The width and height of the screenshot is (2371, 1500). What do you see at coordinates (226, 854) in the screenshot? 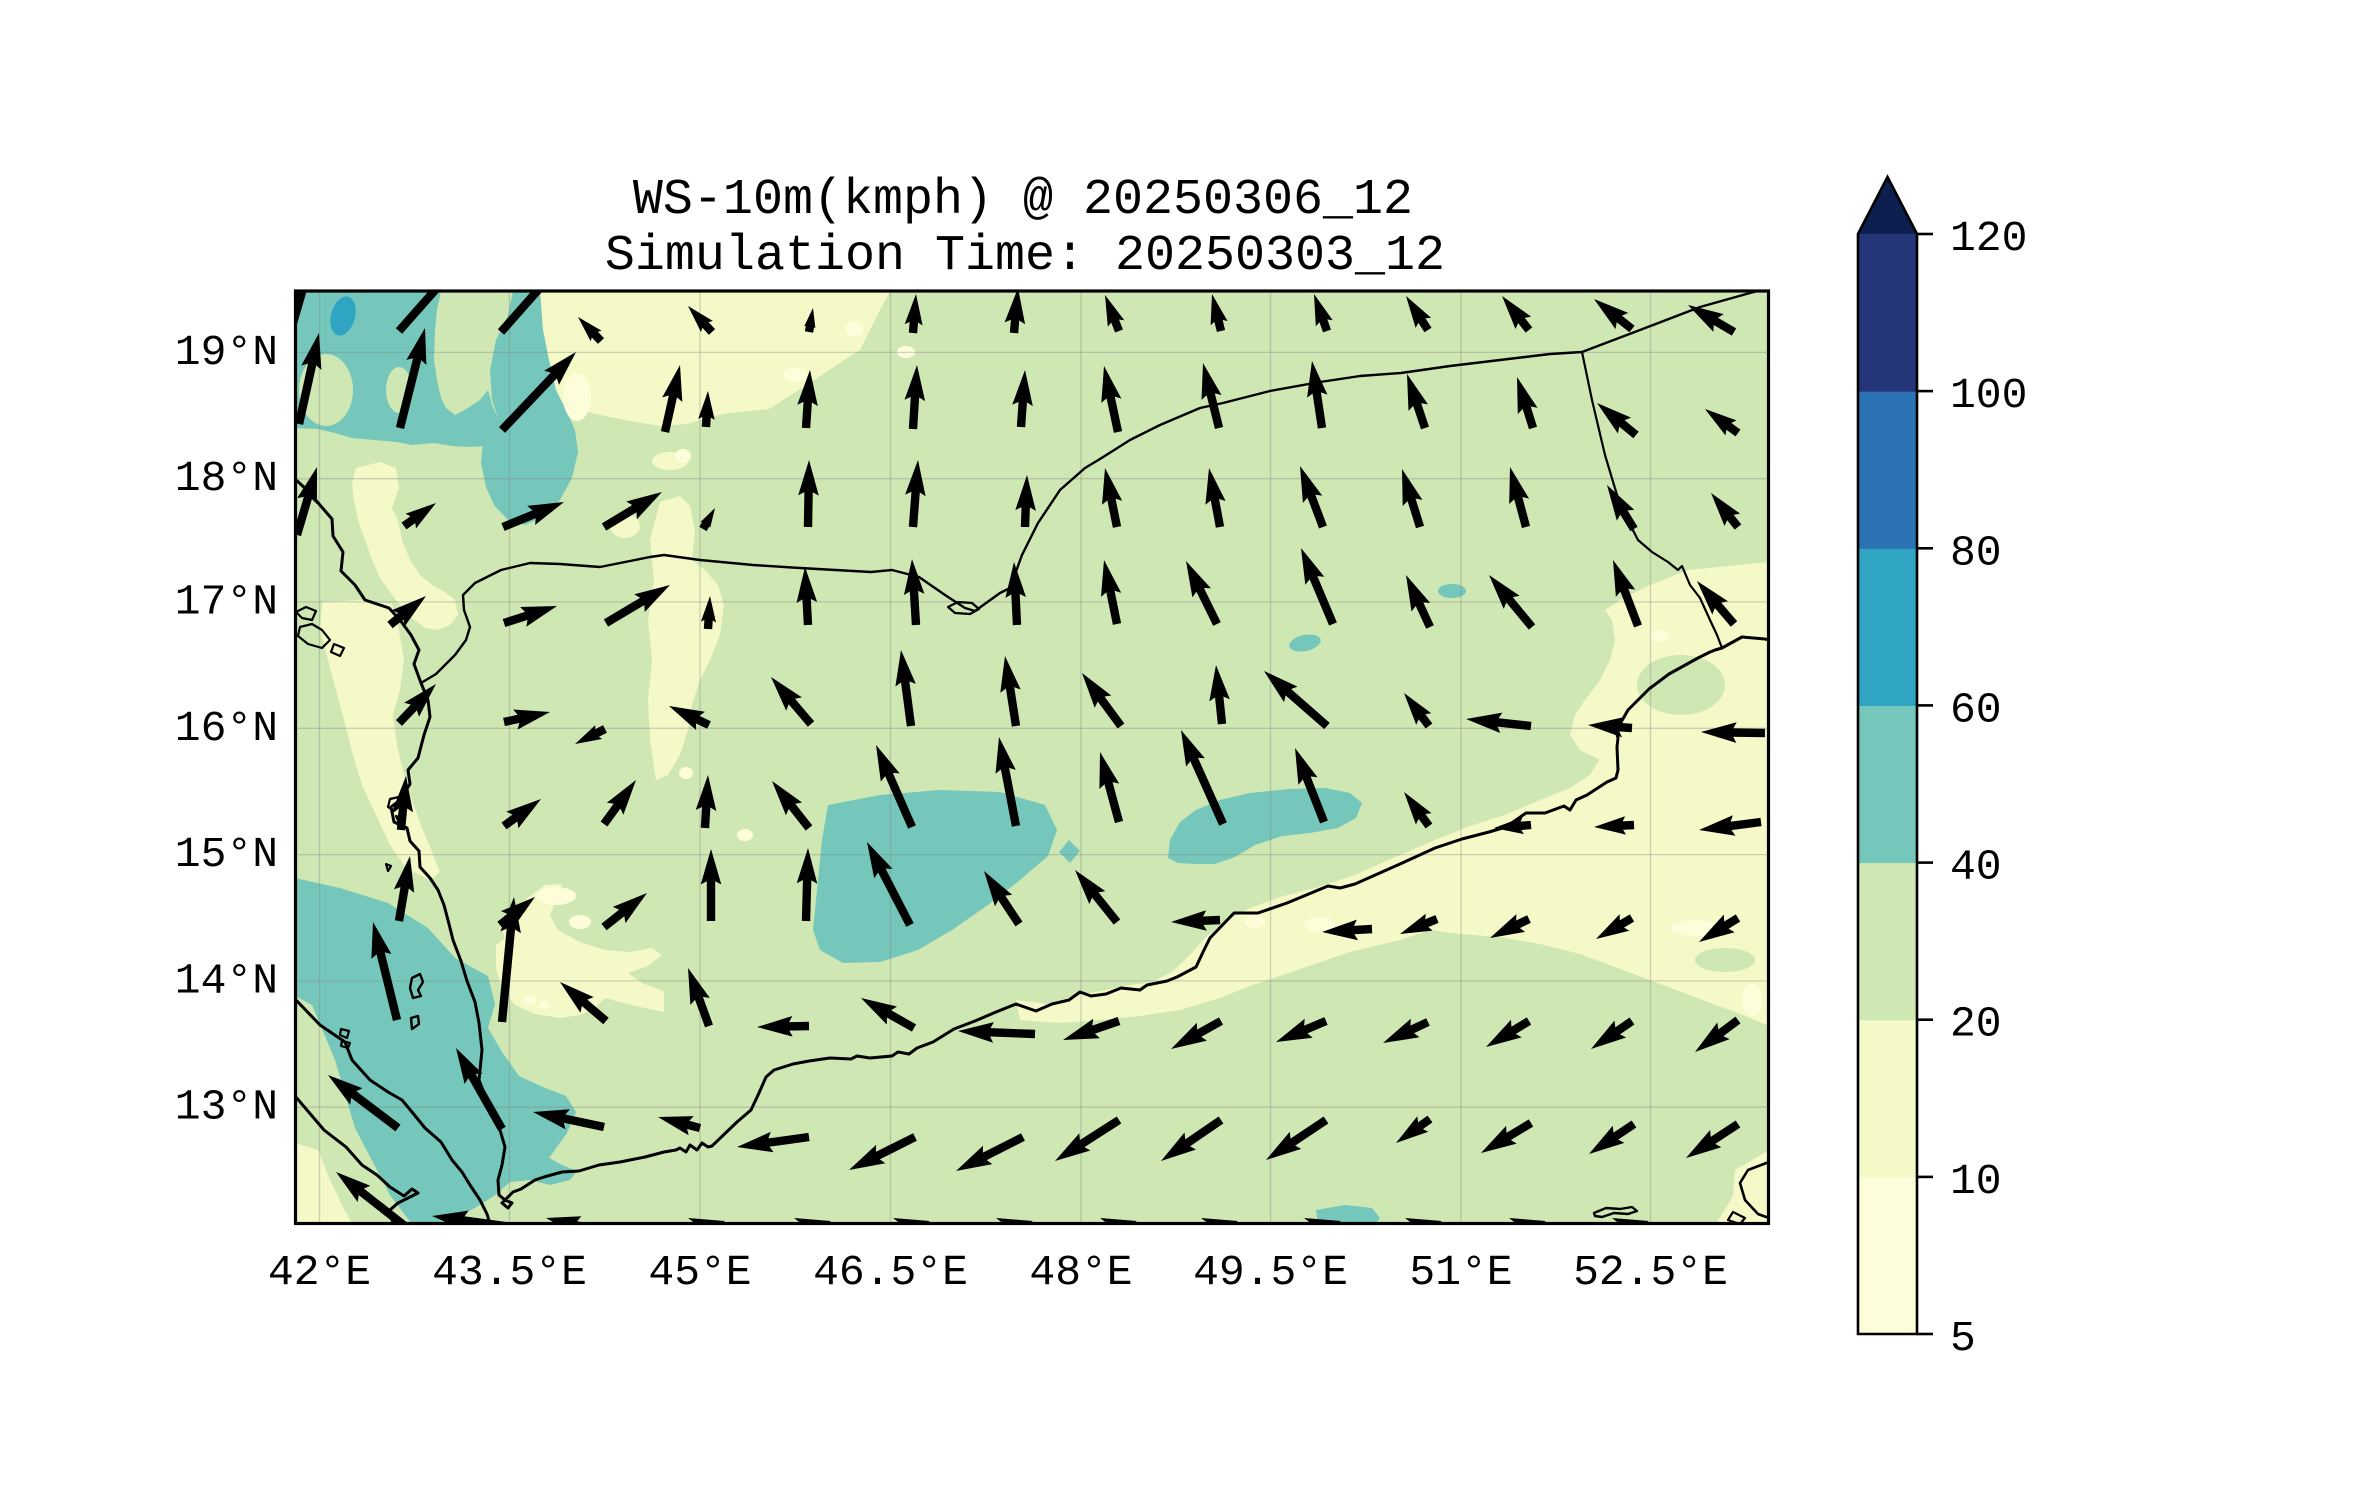
I see `svg-text: 15°N` at bounding box center [226, 854].